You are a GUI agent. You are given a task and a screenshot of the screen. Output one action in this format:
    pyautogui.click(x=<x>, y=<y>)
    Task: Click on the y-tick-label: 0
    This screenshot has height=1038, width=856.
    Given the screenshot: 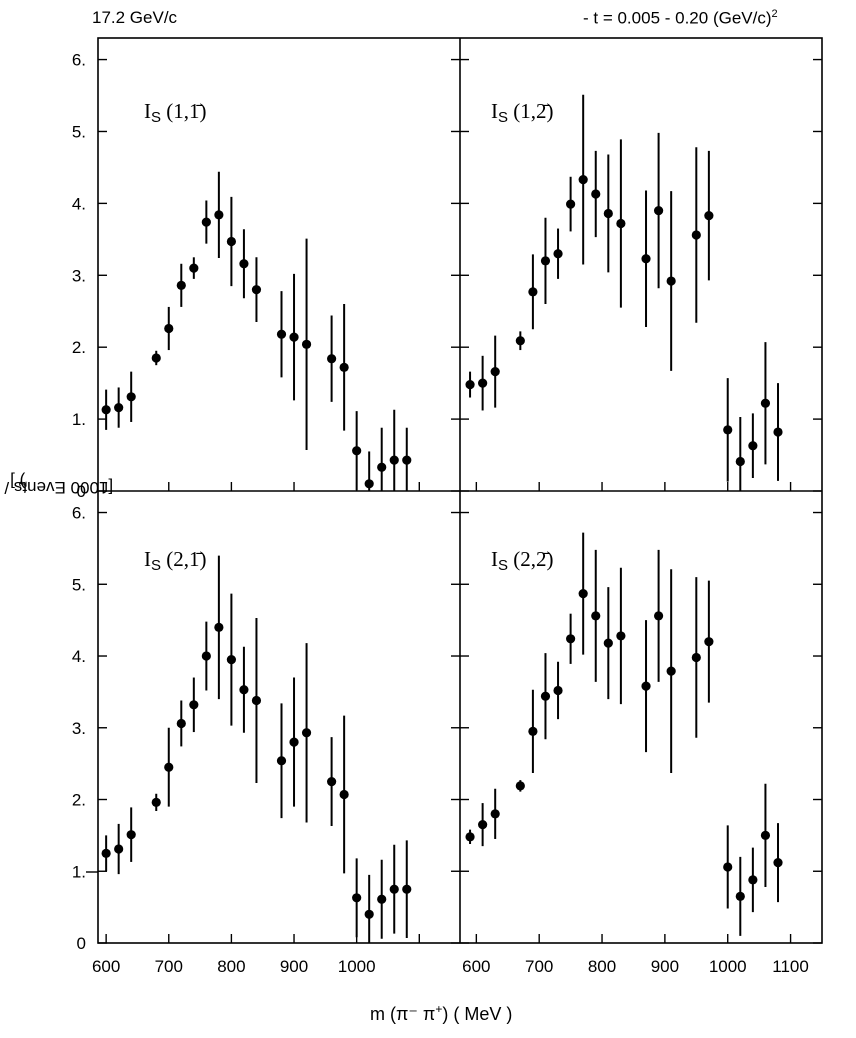 What is the action you would take?
    pyautogui.click(x=81, y=943)
    